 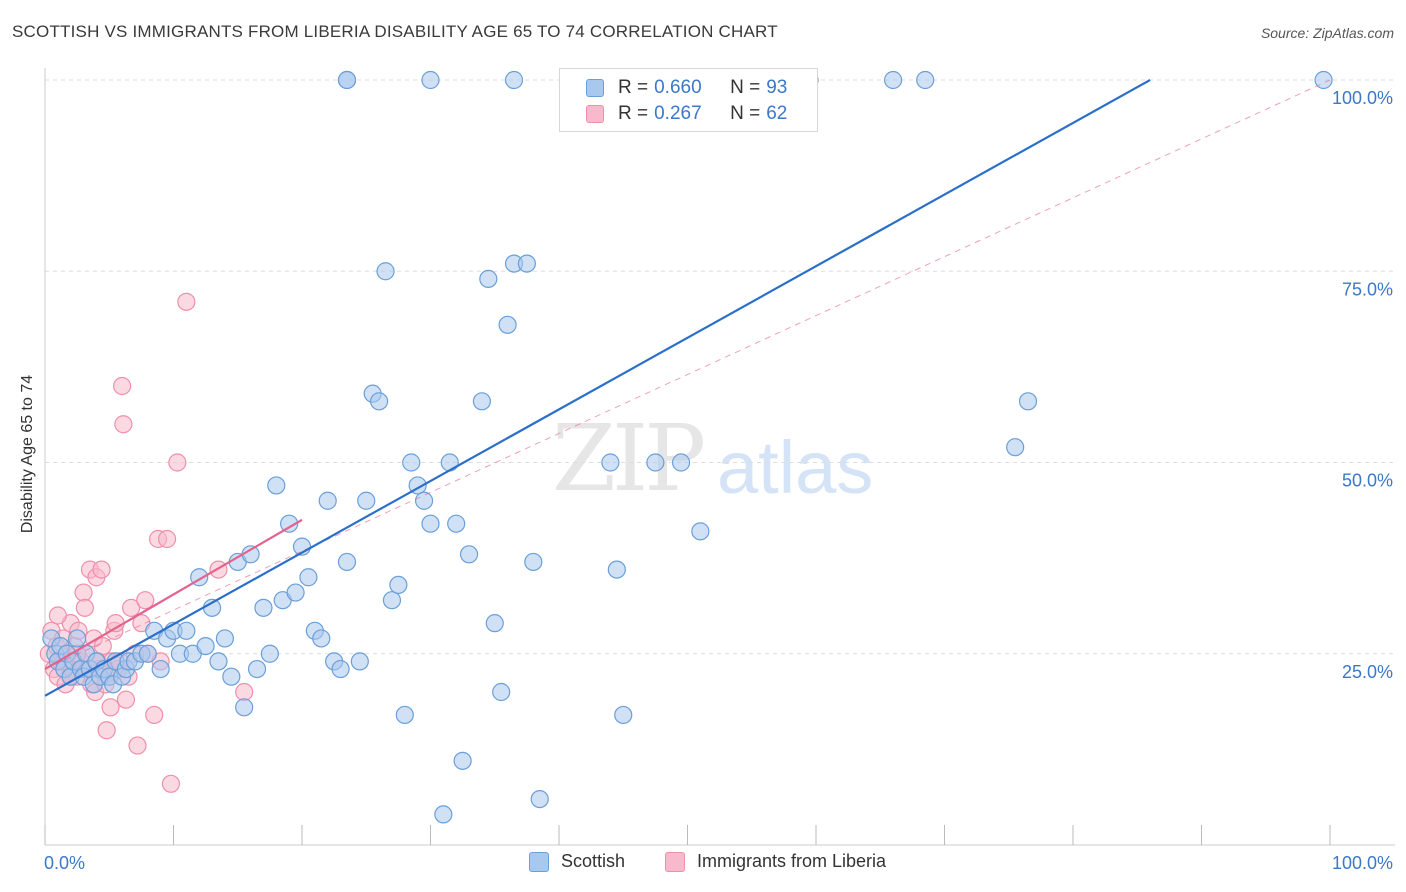 I want to click on watermark-atlas: atlas, so click(x=795, y=467).